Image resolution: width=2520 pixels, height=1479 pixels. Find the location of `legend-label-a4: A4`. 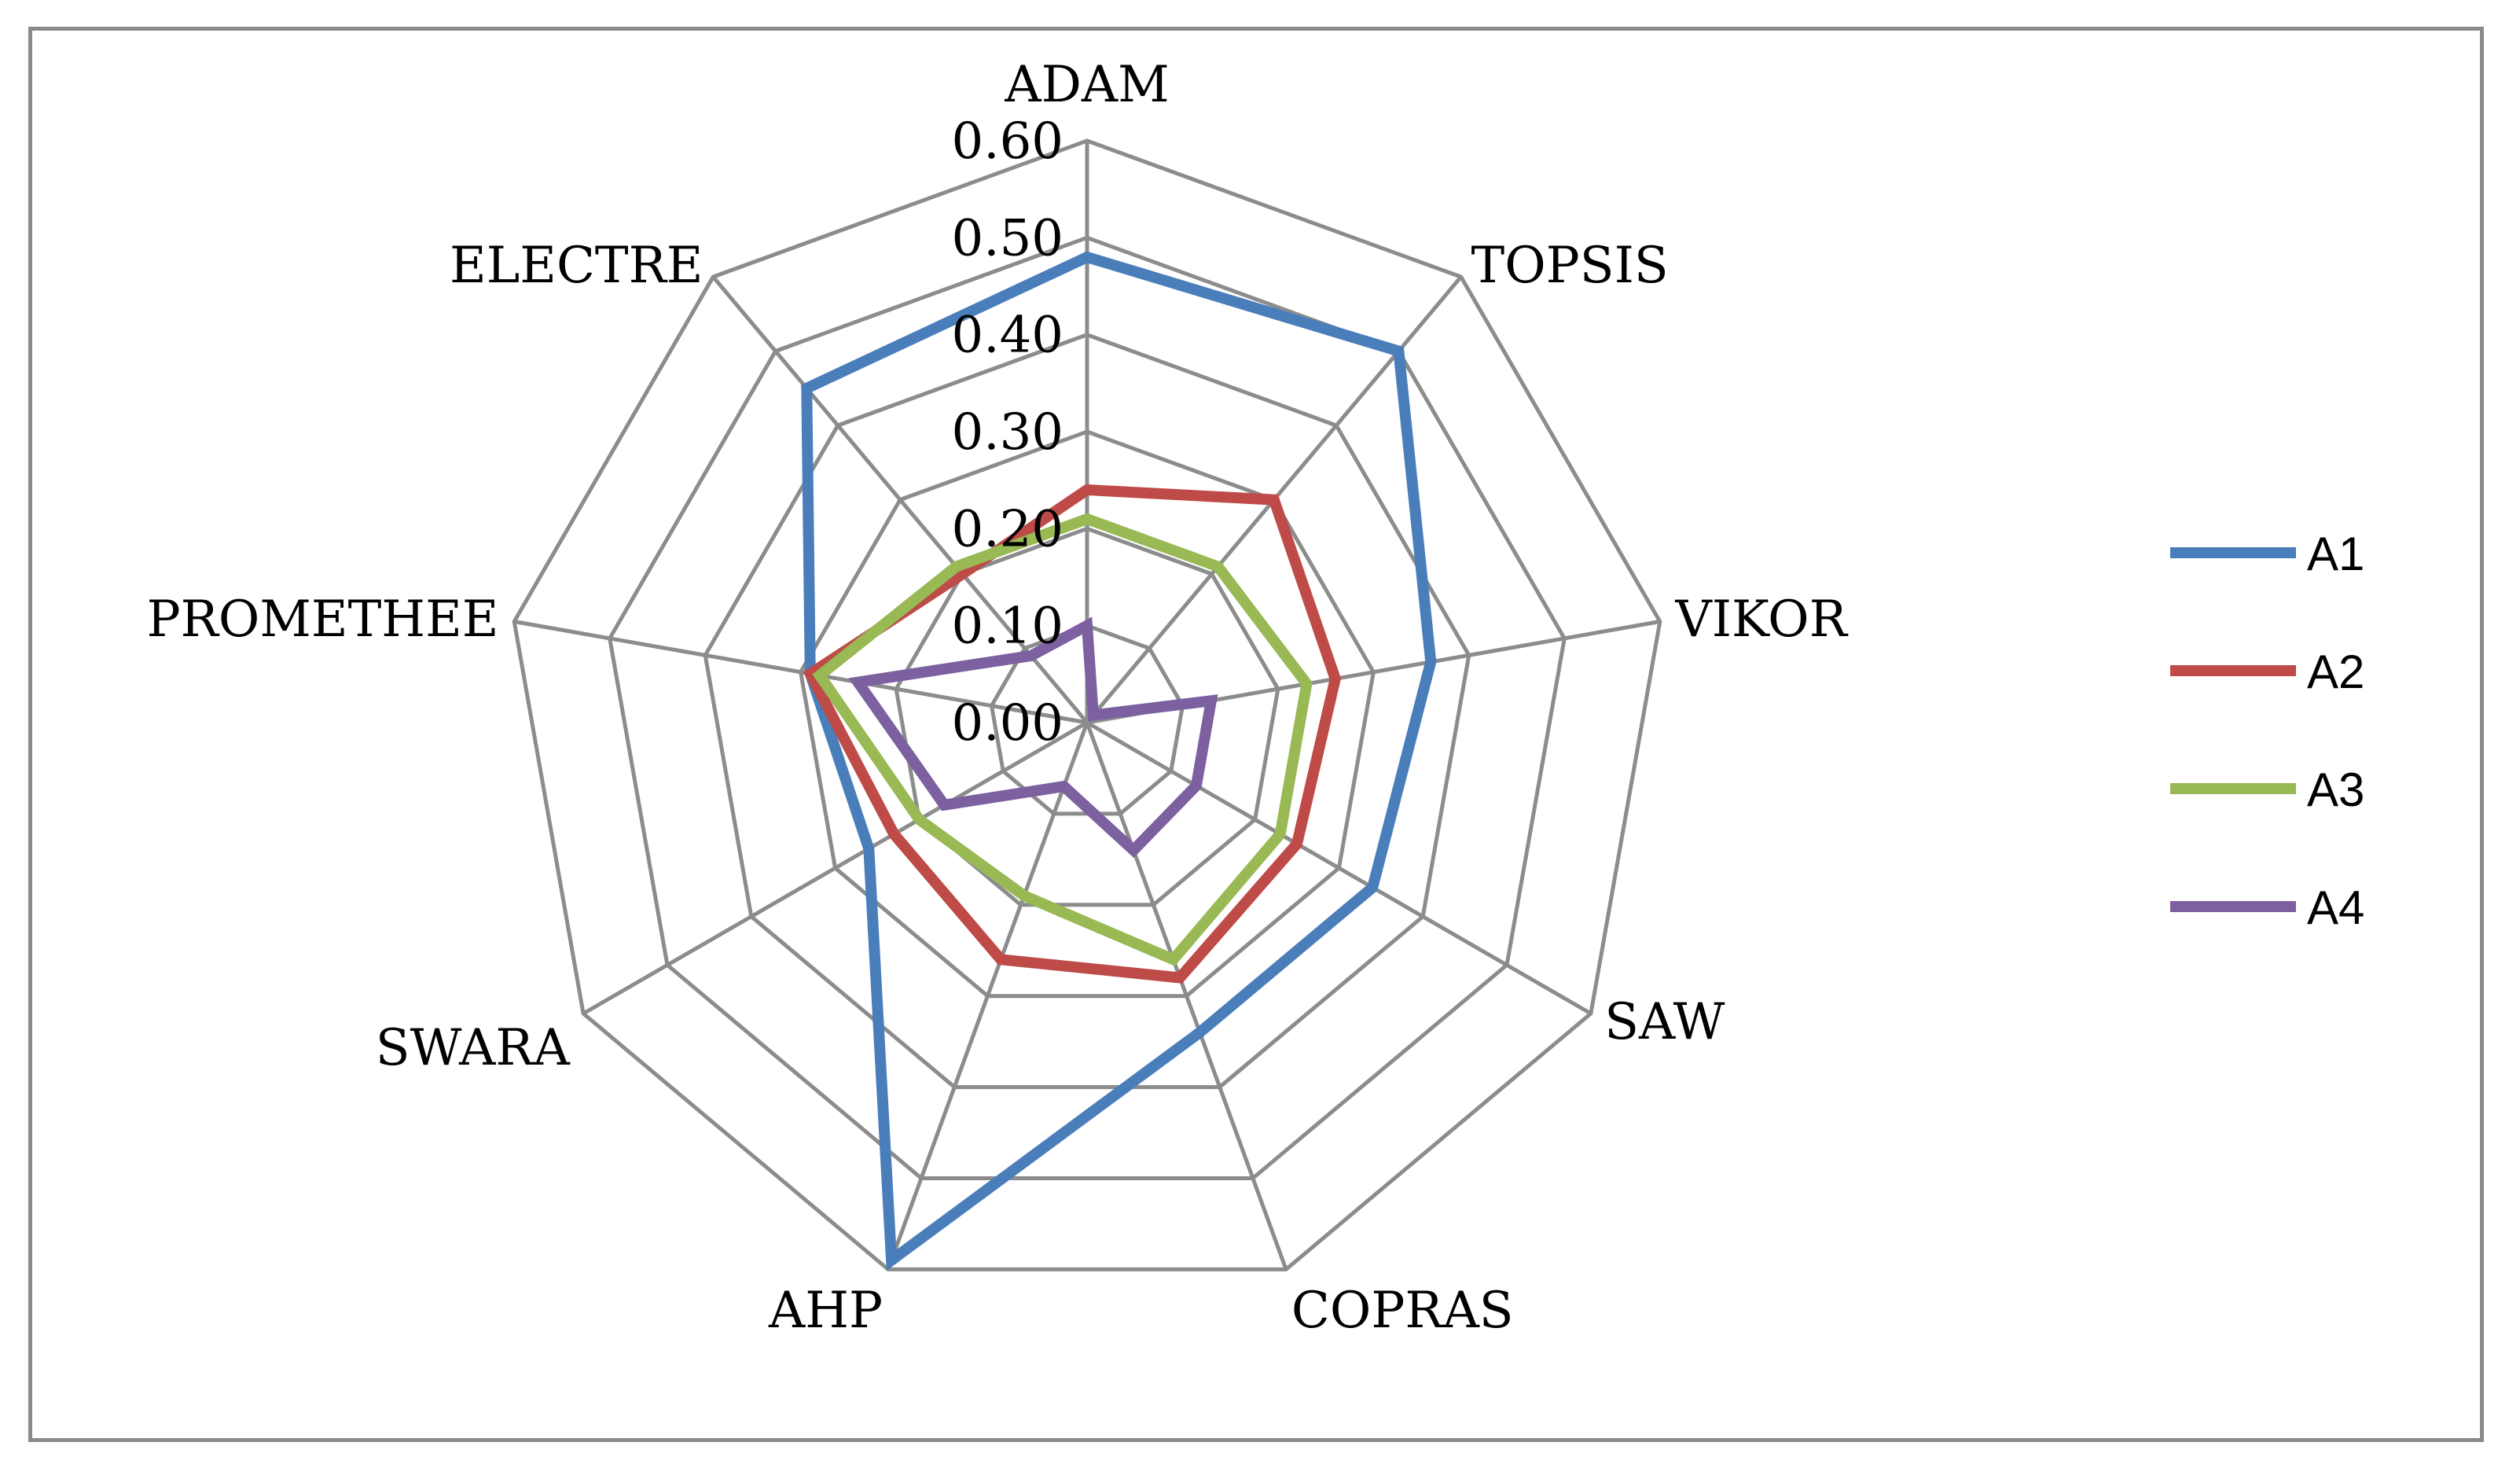

legend-label-a4: A4 is located at coordinates (2335, 907).